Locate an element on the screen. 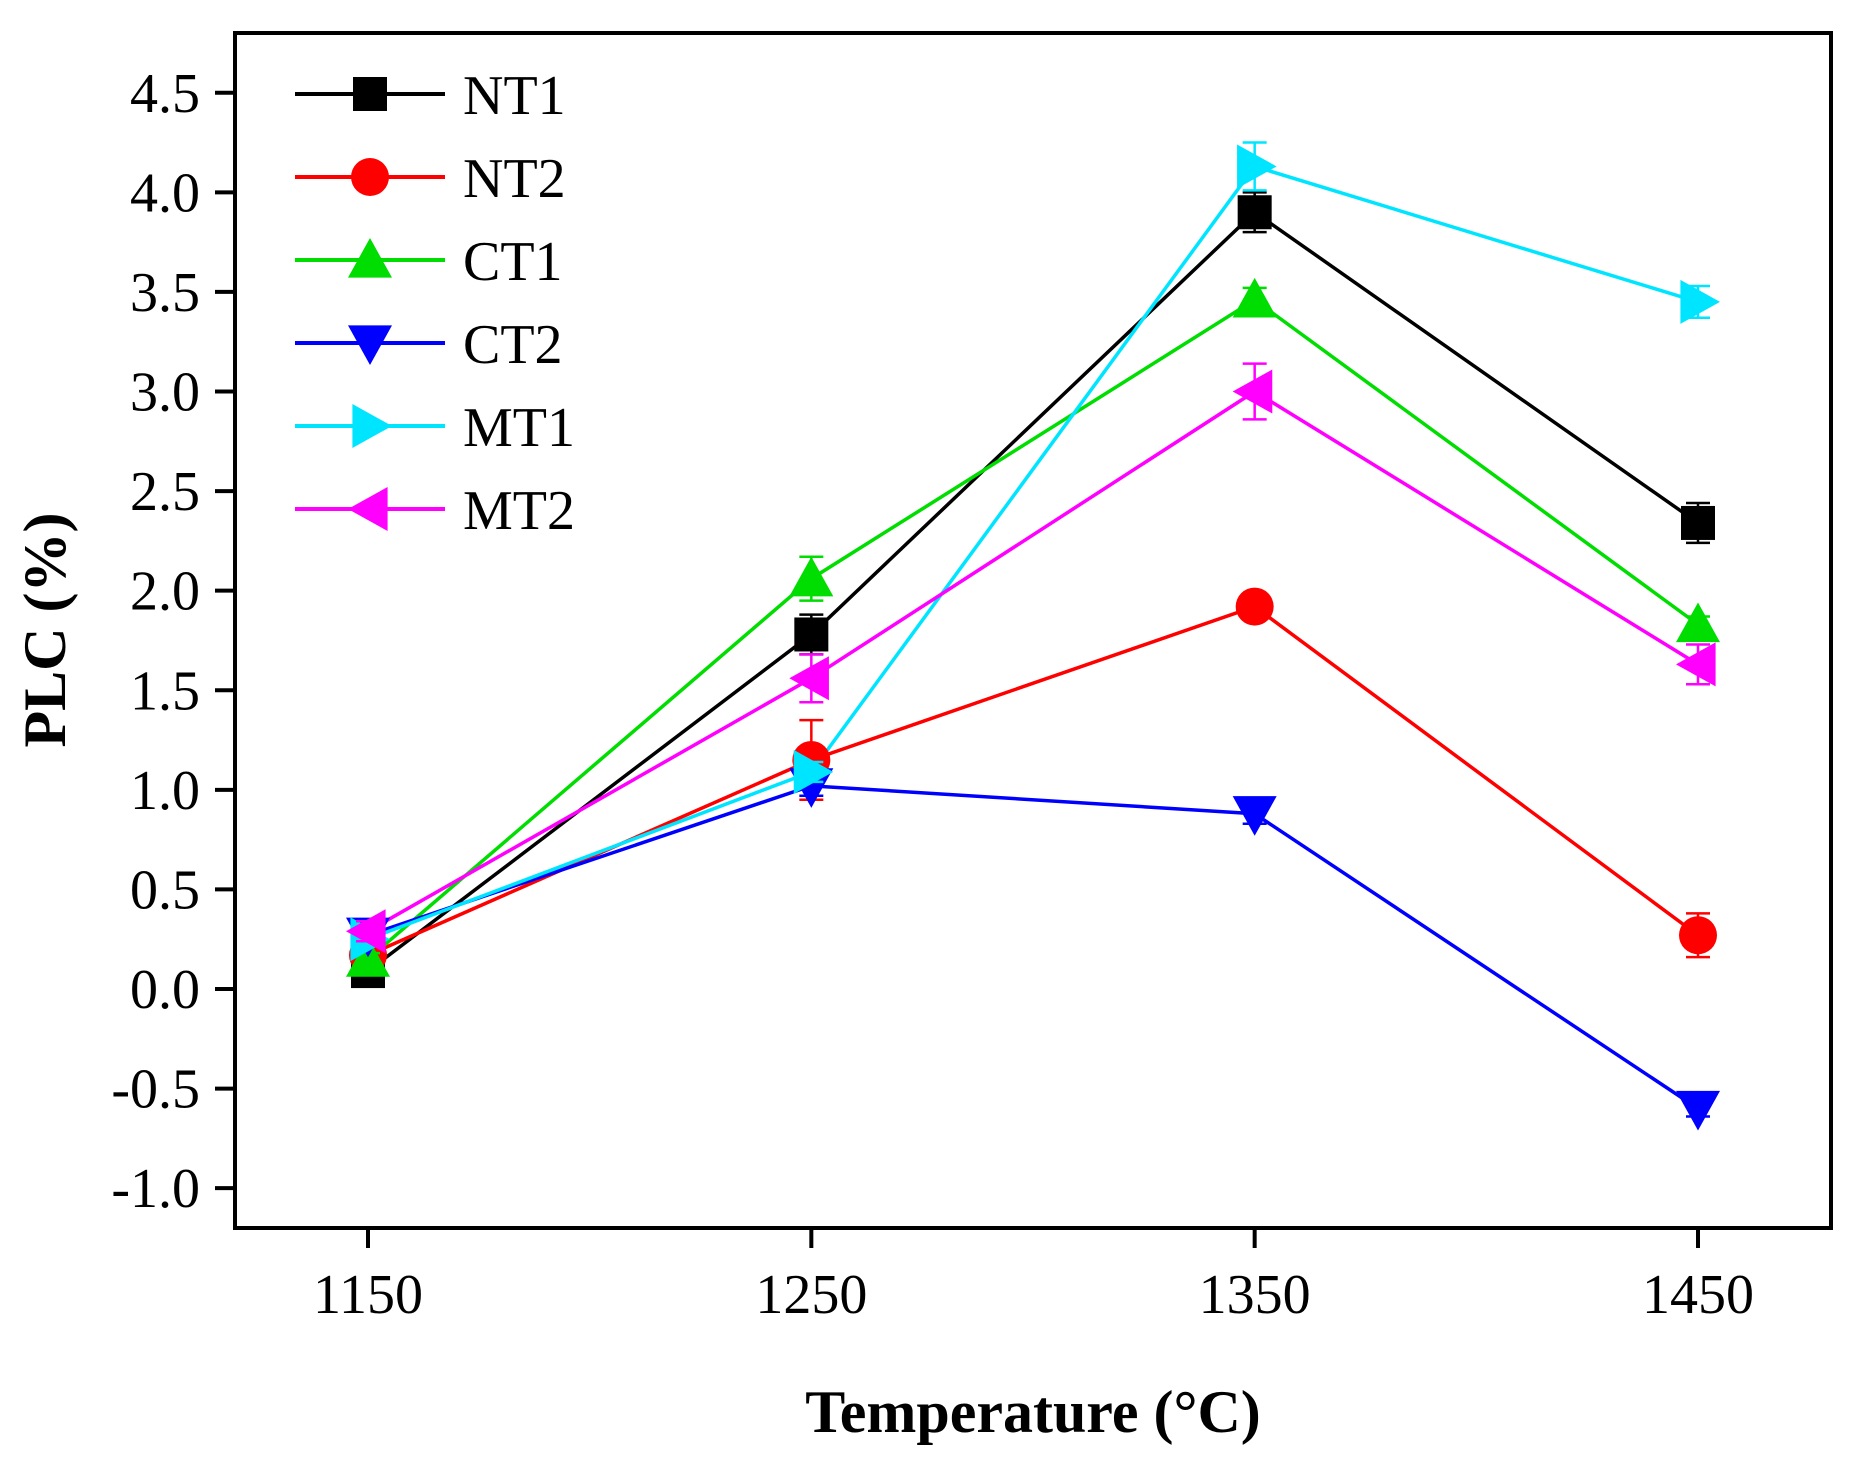 This screenshot has width=1851, height=1458. legend-label-mt1: MT1 is located at coordinates (519, 428).